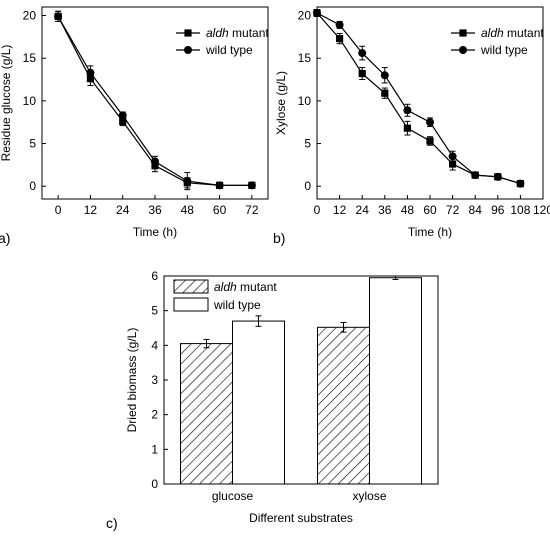 The image size is (550, 538). I want to click on x-tick-label: 84, so click(476, 210).